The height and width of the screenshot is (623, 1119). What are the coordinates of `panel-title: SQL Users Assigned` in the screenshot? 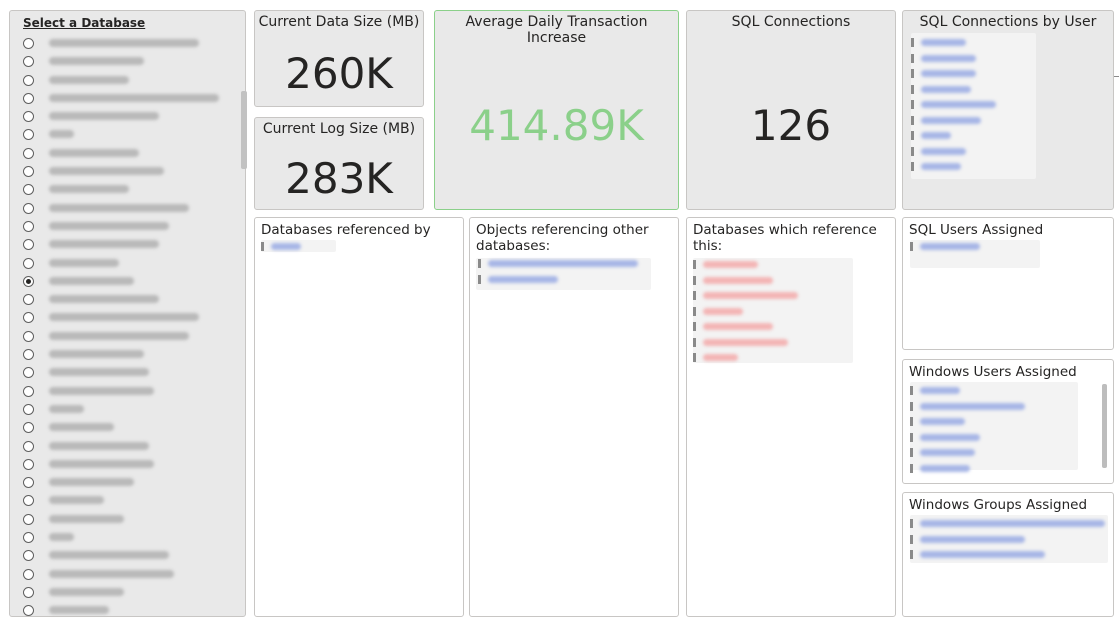 It's located at (976, 230).